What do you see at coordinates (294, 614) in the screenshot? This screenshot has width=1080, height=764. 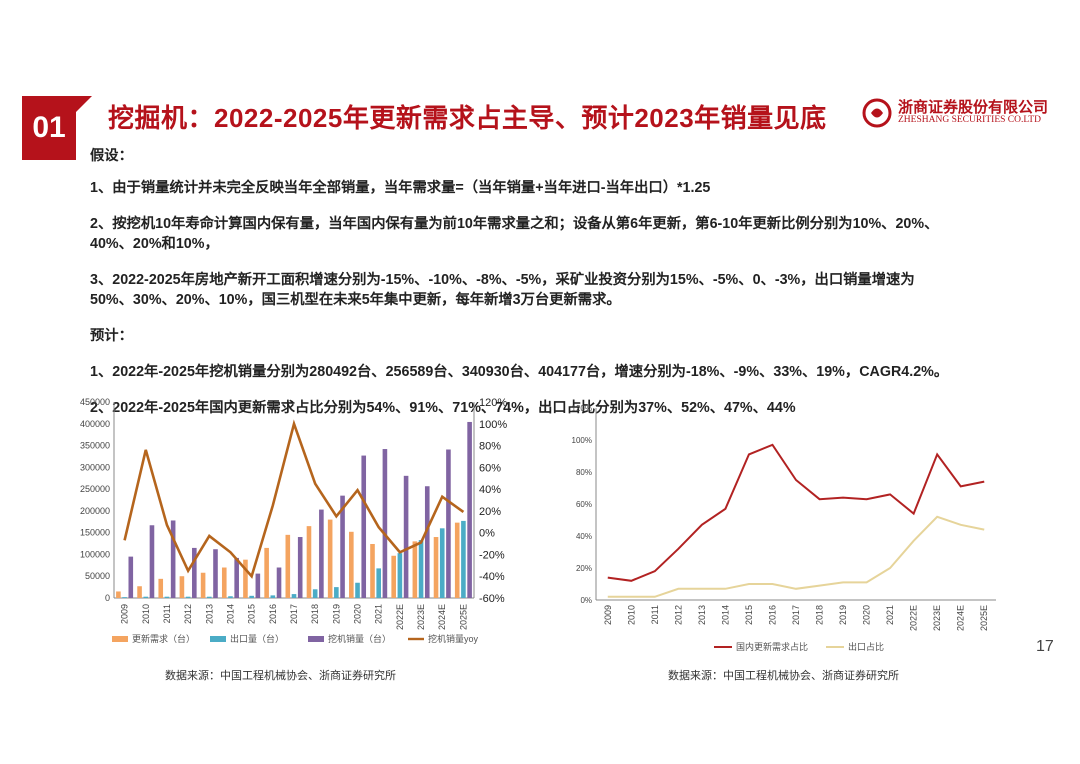 I see `x-tick-label: 2017` at bounding box center [294, 614].